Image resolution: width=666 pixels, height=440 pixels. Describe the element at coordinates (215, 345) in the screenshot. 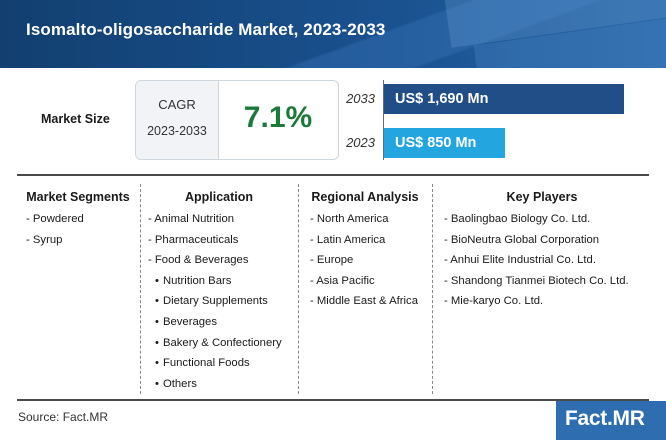

I see `list-item: Bakery & Confectionery` at that location.